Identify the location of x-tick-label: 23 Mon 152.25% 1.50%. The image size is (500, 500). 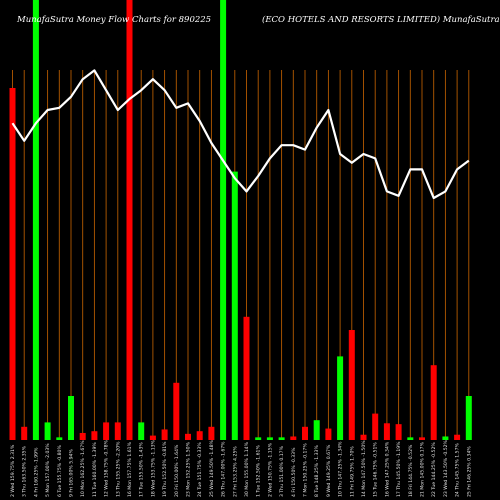
(189, 469).